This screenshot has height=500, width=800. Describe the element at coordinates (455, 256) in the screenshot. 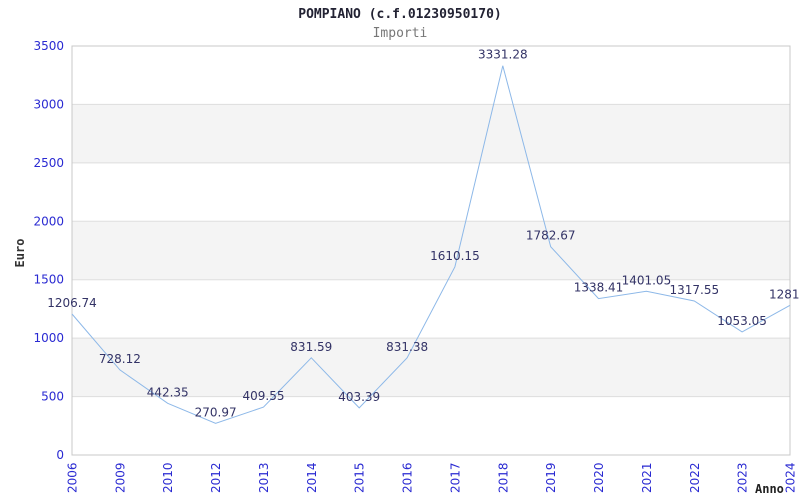

I see `data-point-label: 1610.15` at that location.